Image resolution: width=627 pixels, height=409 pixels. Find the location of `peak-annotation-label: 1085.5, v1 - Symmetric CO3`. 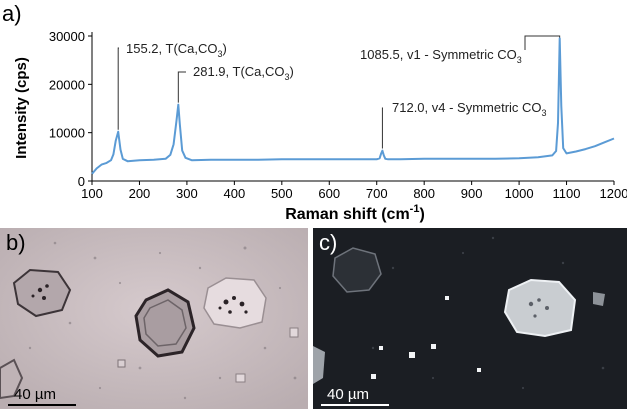

peak-annotation-label: 1085.5, v1 - Symmetric CO3 is located at coordinates (441, 56).